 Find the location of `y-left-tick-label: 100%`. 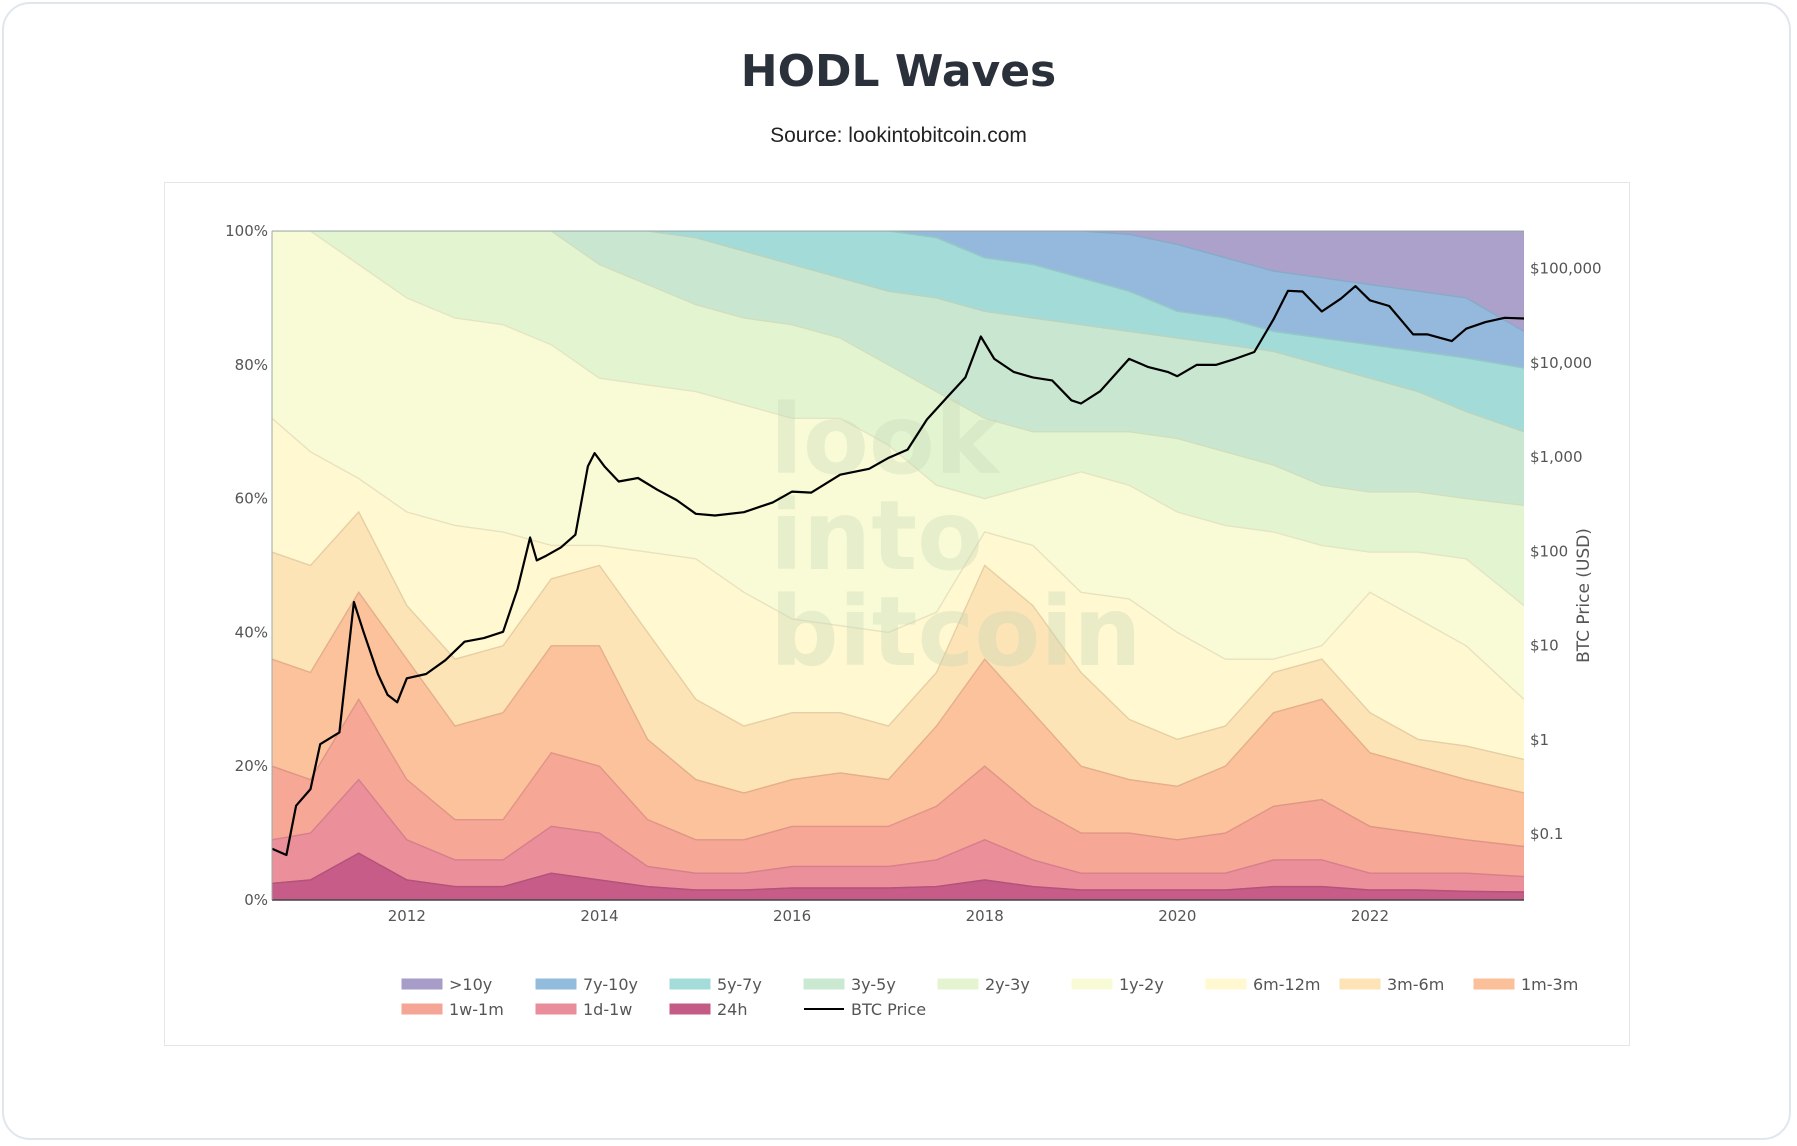

y-left-tick-label: 100% is located at coordinates (246, 231).